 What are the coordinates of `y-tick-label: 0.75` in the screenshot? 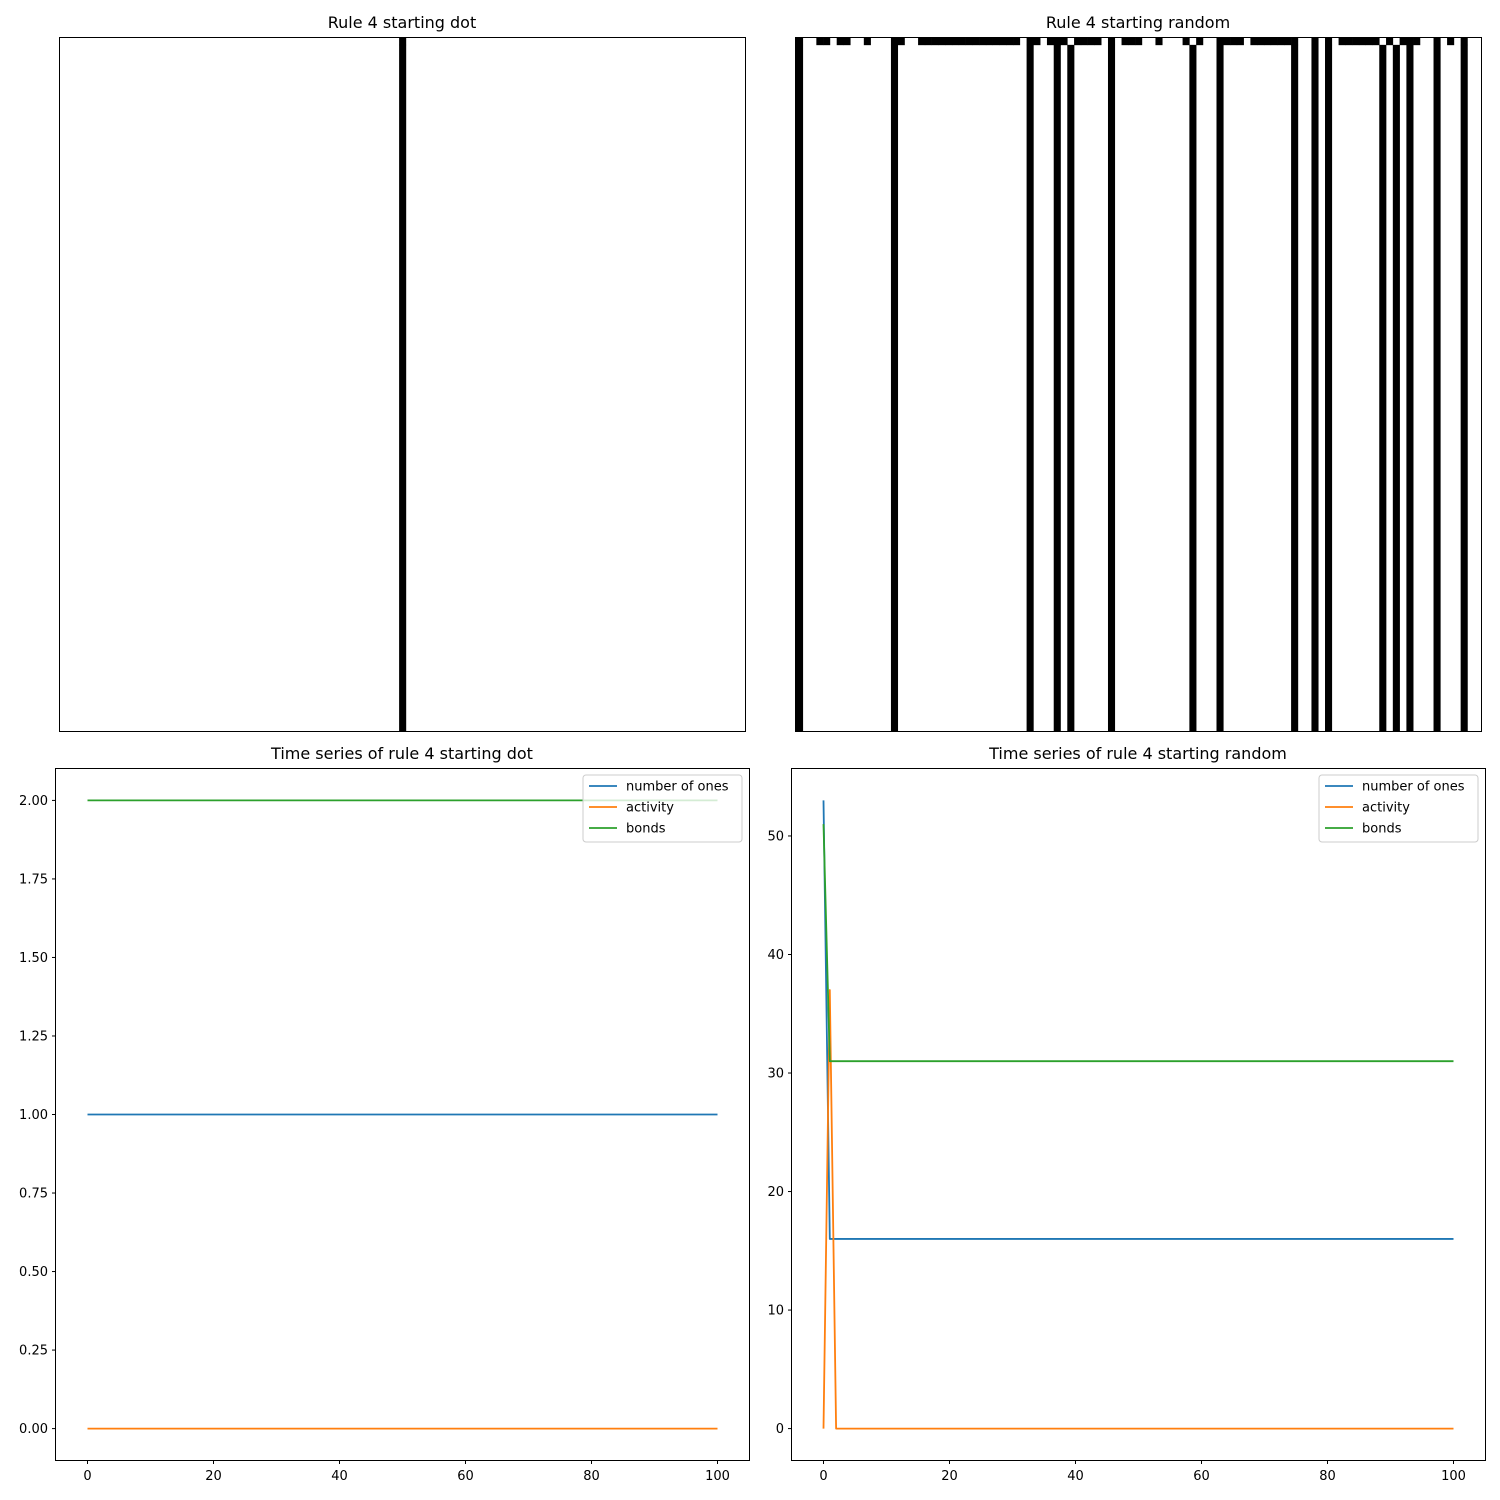 It's located at (33, 1194).